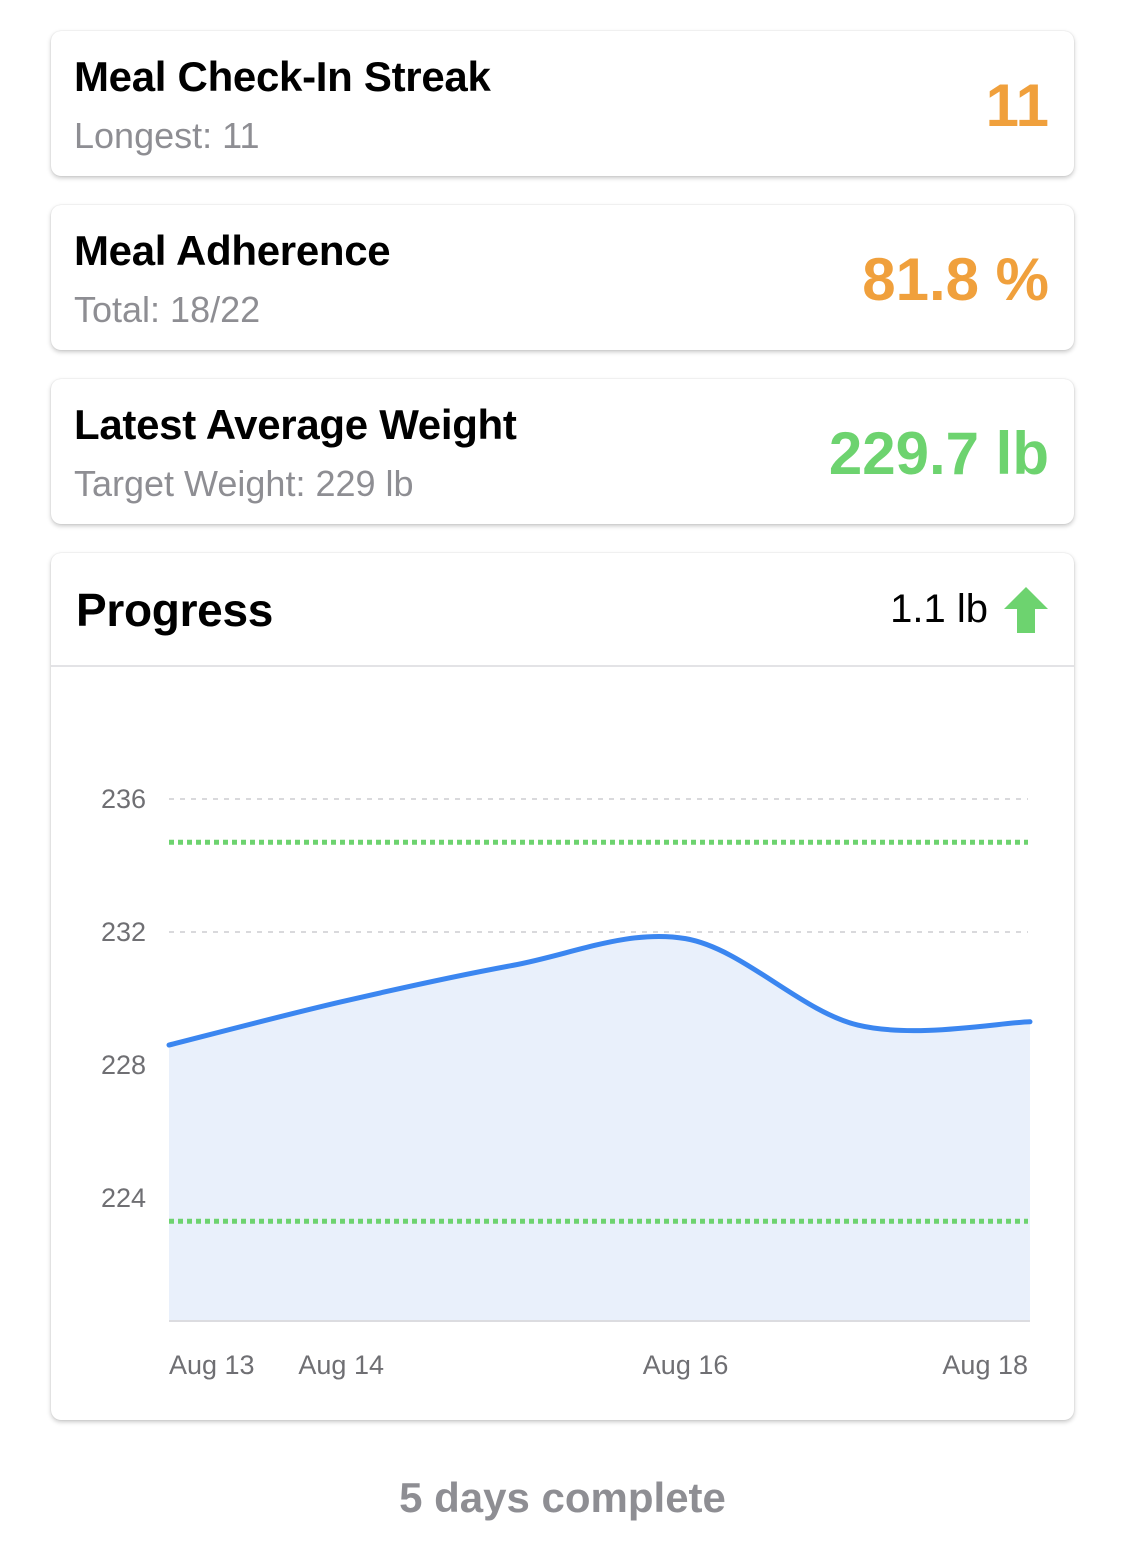 The image size is (1125, 1542). What do you see at coordinates (938, 453) in the screenshot?
I see `weight-value: 229.7 lb` at bounding box center [938, 453].